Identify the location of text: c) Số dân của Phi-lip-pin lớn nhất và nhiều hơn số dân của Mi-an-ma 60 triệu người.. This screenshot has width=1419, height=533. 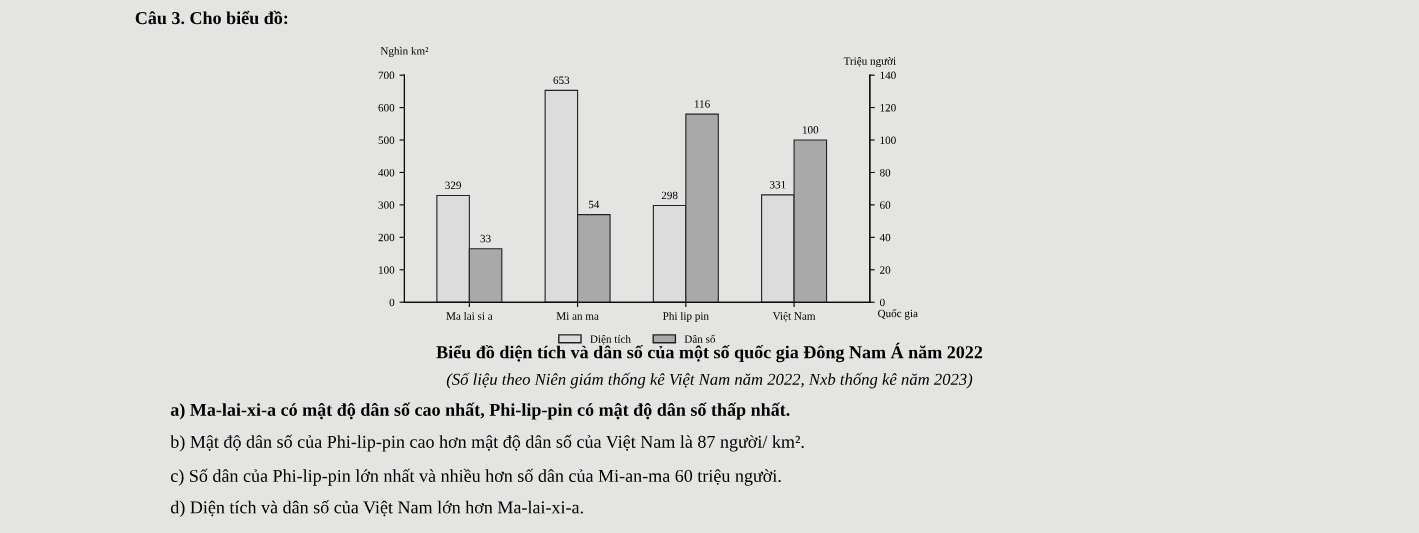
(475, 477).